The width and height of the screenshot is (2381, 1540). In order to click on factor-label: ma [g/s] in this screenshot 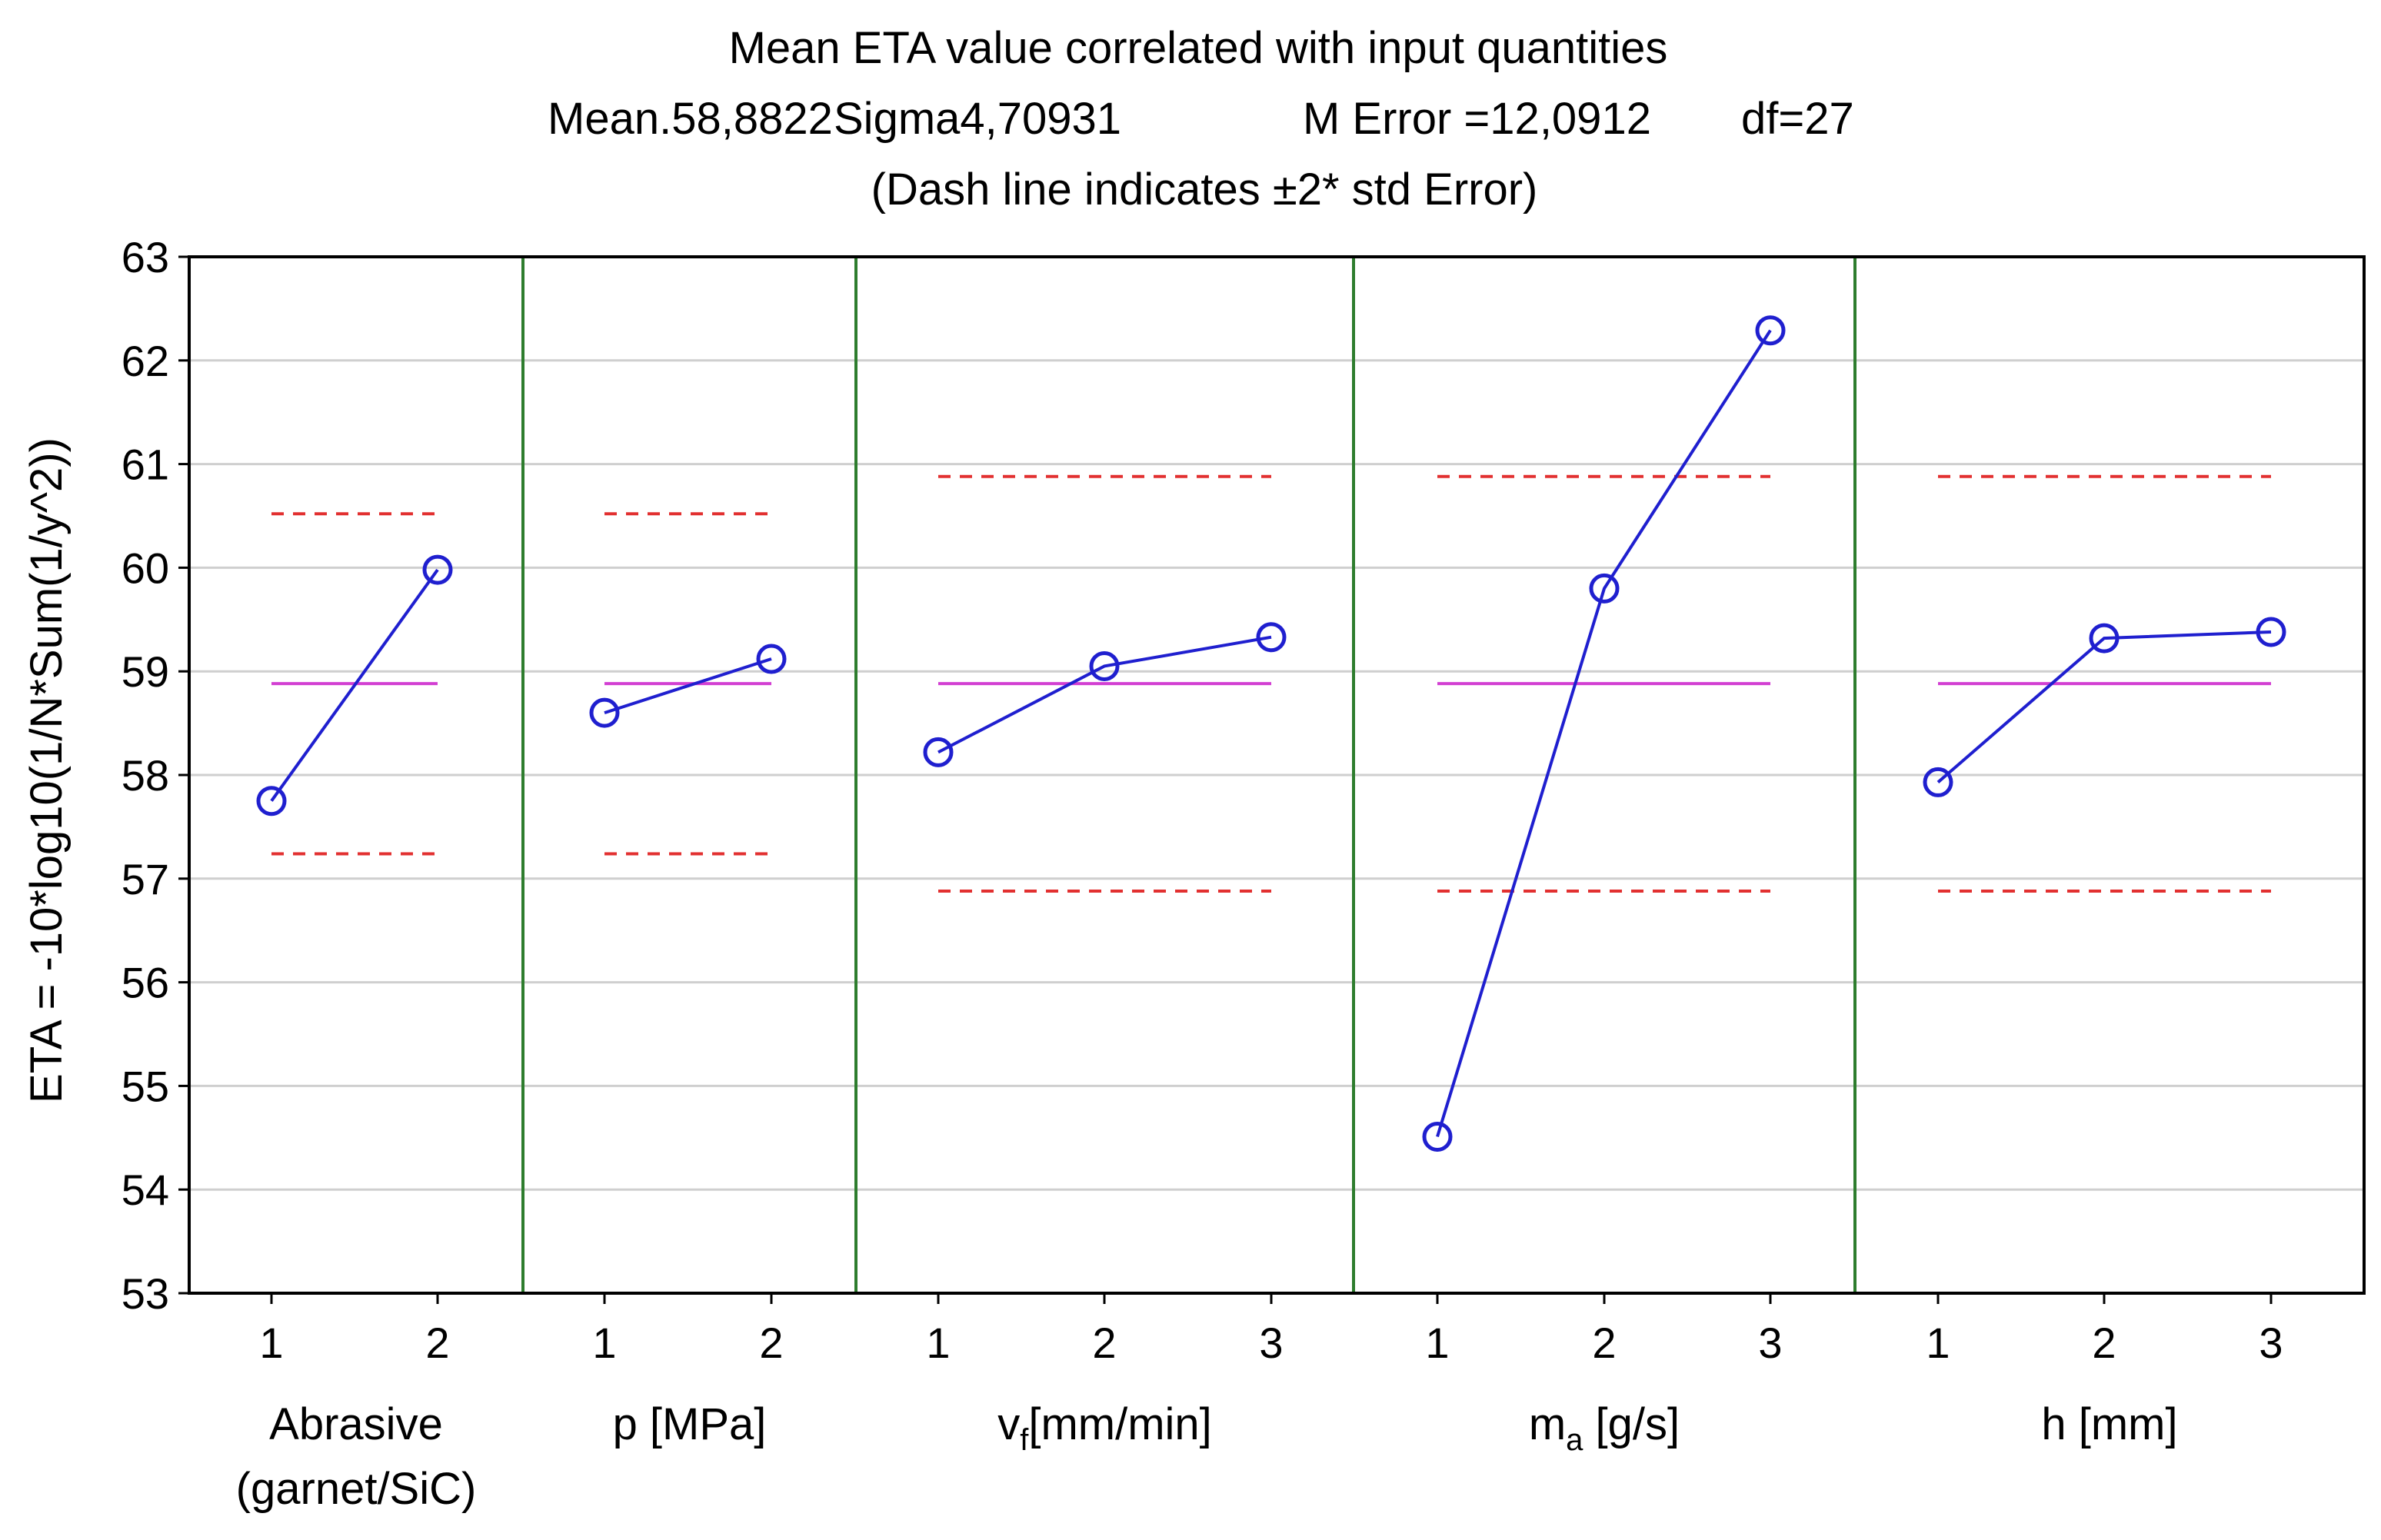, I will do `click(1604, 1428)`.